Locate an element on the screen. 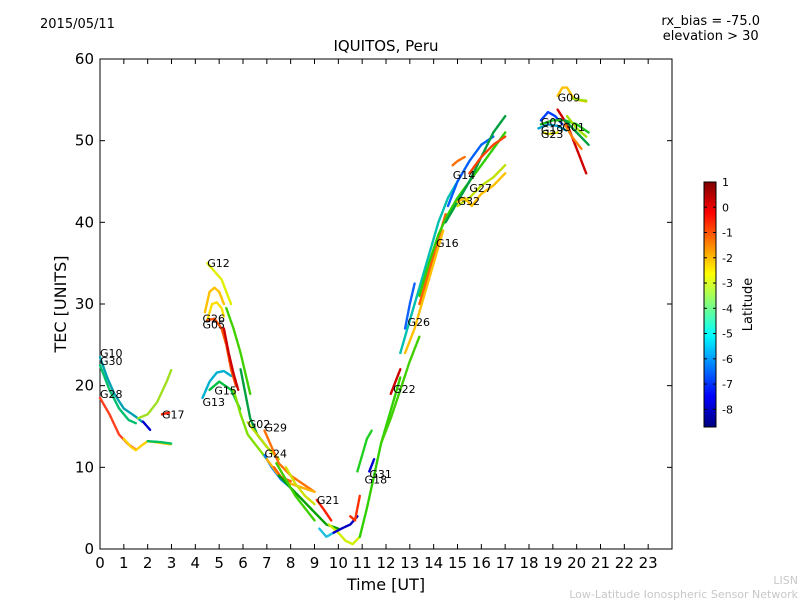  series-G27b is located at coordinates (487, 155).